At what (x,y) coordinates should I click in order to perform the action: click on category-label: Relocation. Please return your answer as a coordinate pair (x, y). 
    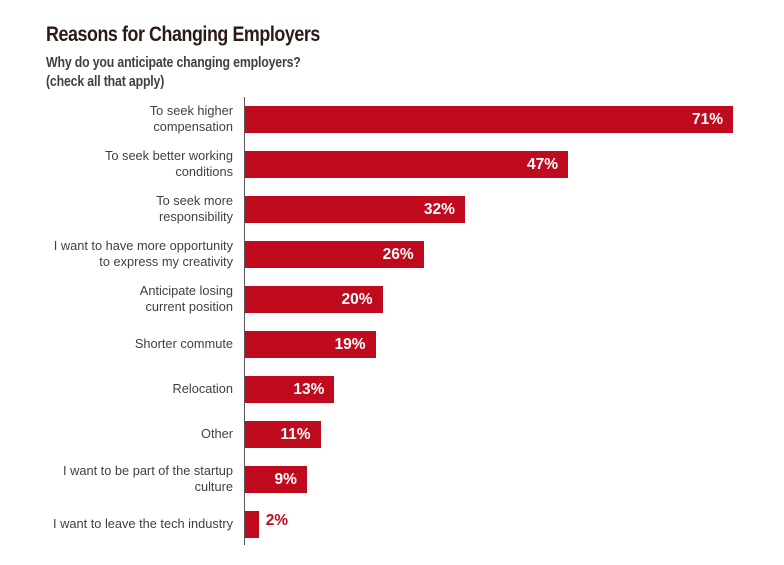
    Looking at the image, I should click on (202, 389).